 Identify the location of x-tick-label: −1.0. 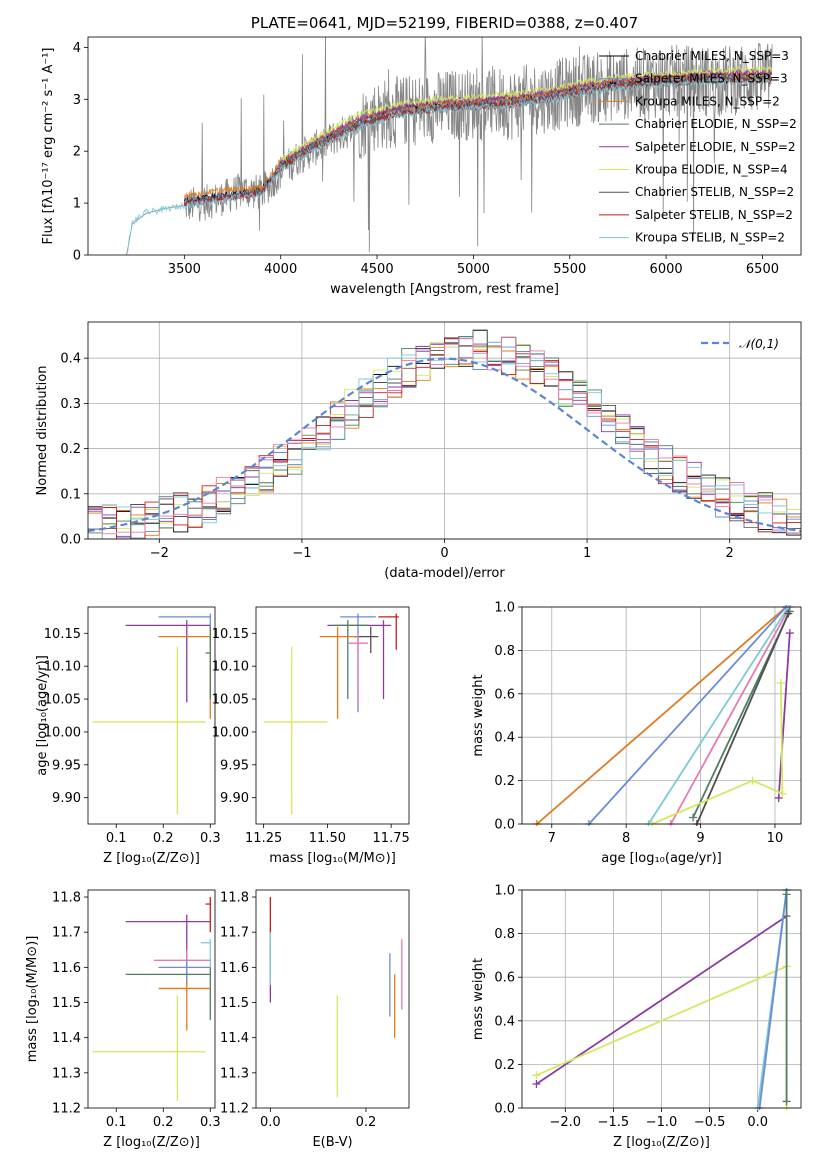
(662, 1122).